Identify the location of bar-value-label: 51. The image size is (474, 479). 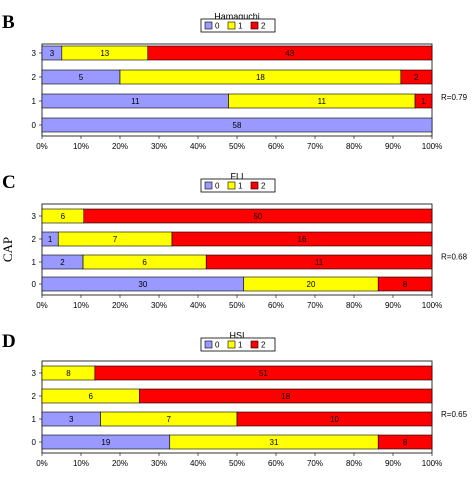
(263, 373).